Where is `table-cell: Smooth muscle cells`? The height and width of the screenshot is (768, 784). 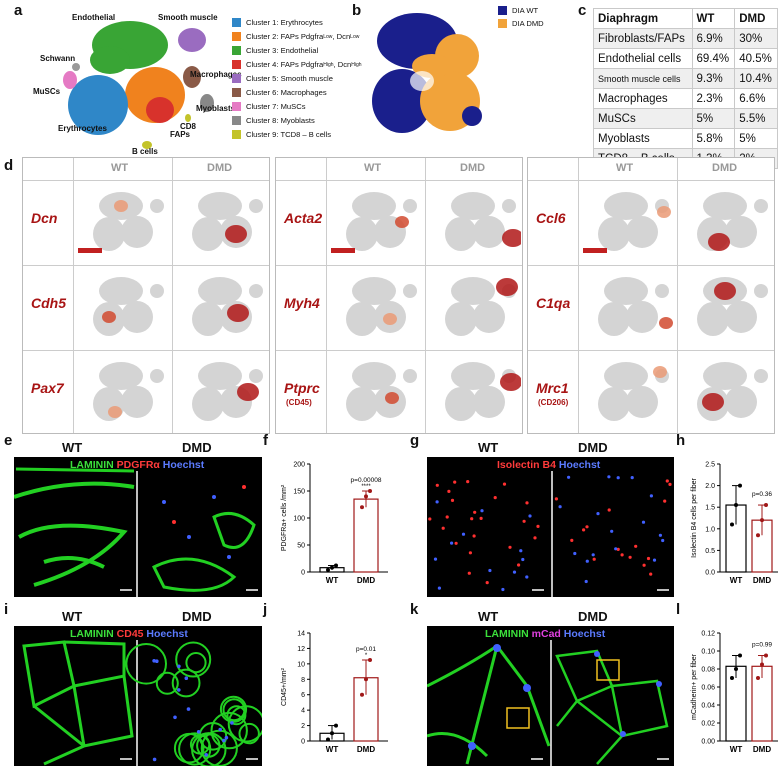 table-cell: Smooth muscle cells is located at coordinates (643, 78).